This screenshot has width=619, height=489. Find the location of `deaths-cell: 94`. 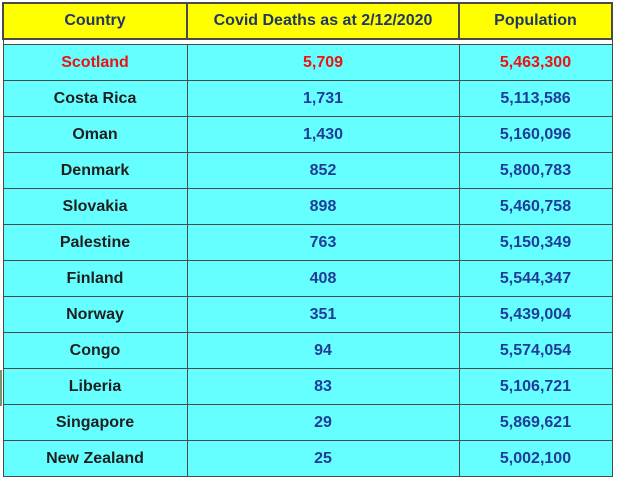

deaths-cell: 94 is located at coordinates (323, 350).